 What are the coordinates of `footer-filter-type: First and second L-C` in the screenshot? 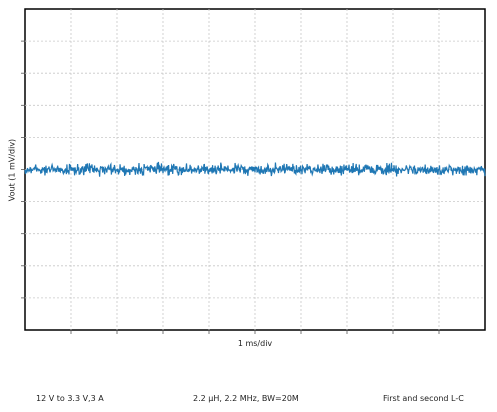 It's located at (423, 398).